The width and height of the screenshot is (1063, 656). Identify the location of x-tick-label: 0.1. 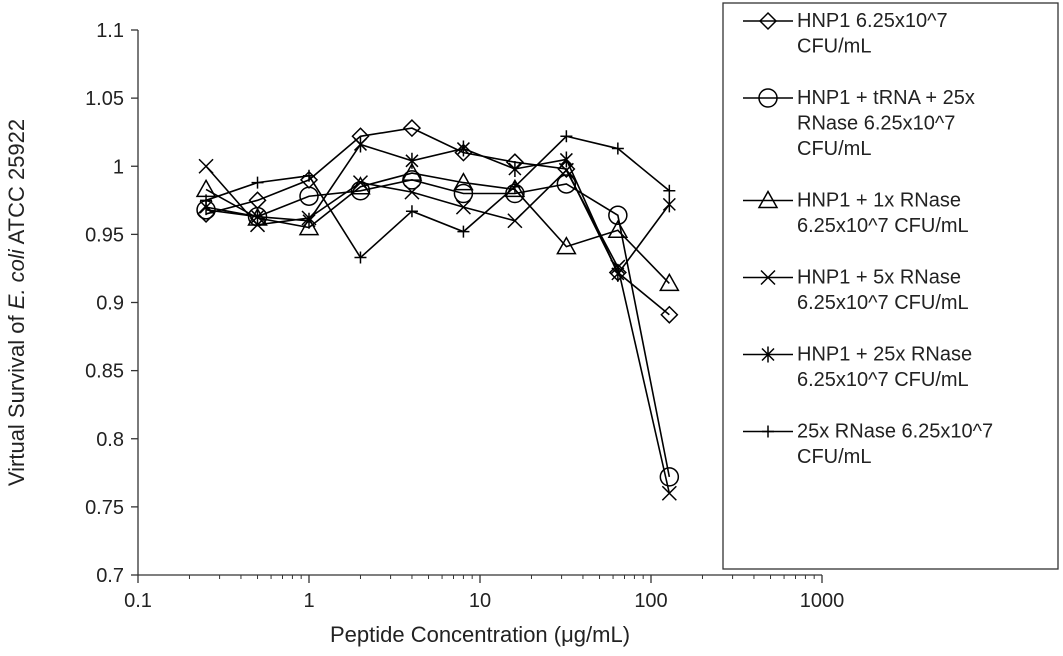
(138, 601).